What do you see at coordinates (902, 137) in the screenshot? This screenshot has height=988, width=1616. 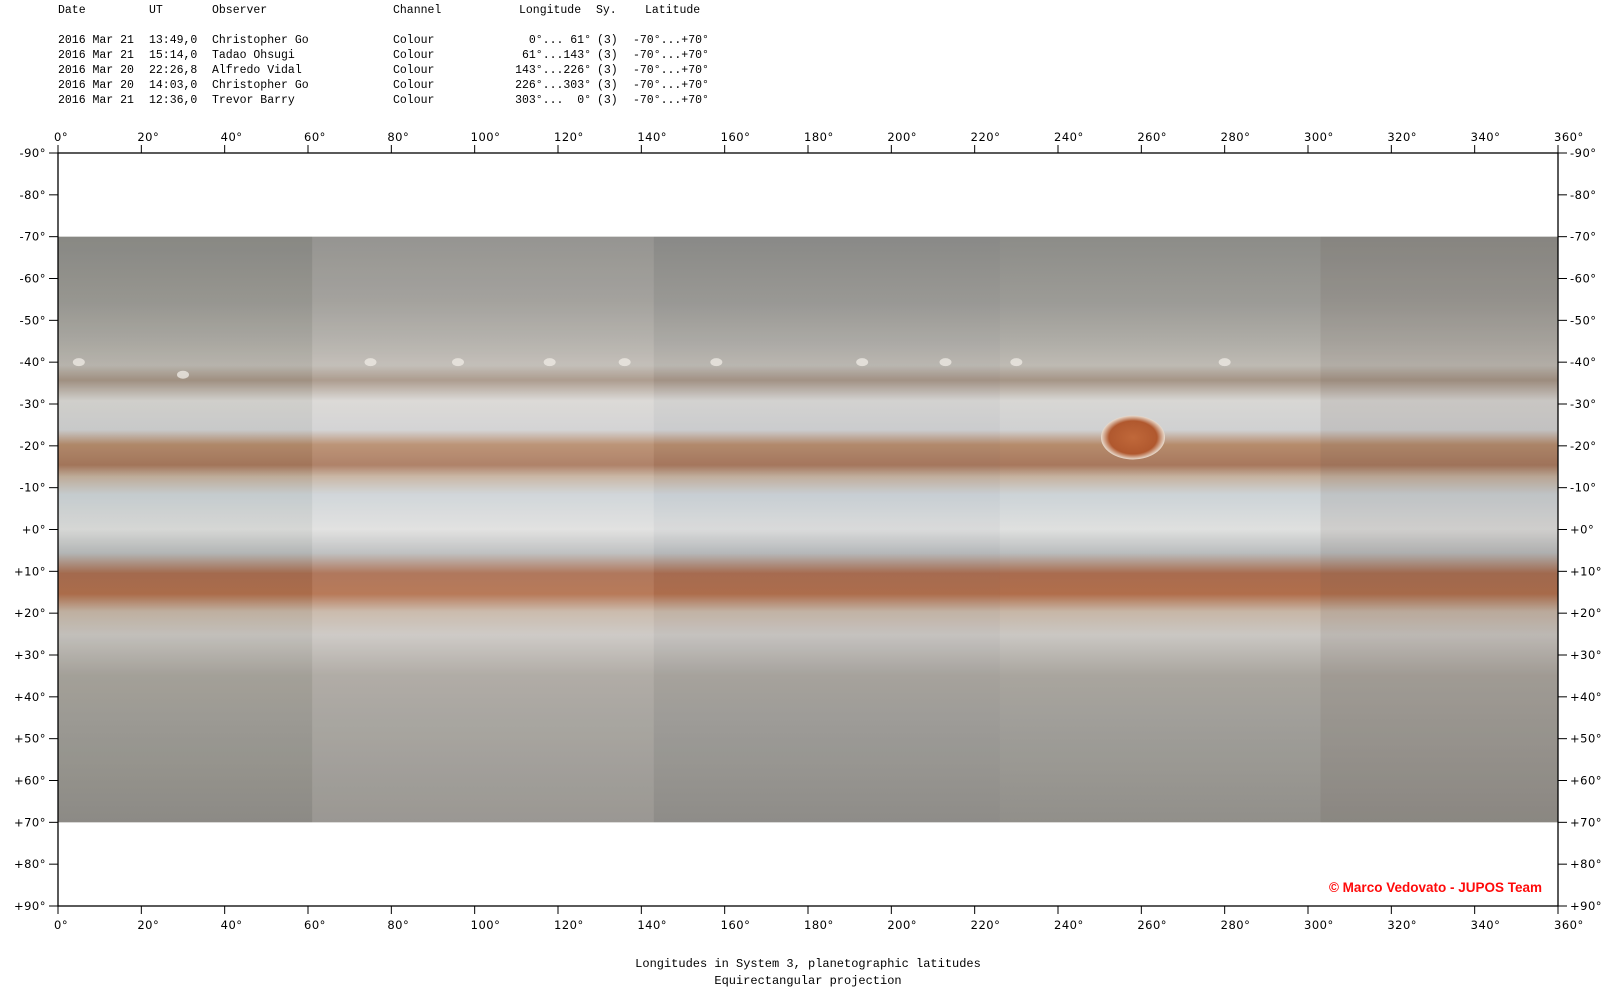 I see `lon-label-top: 200°` at bounding box center [902, 137].